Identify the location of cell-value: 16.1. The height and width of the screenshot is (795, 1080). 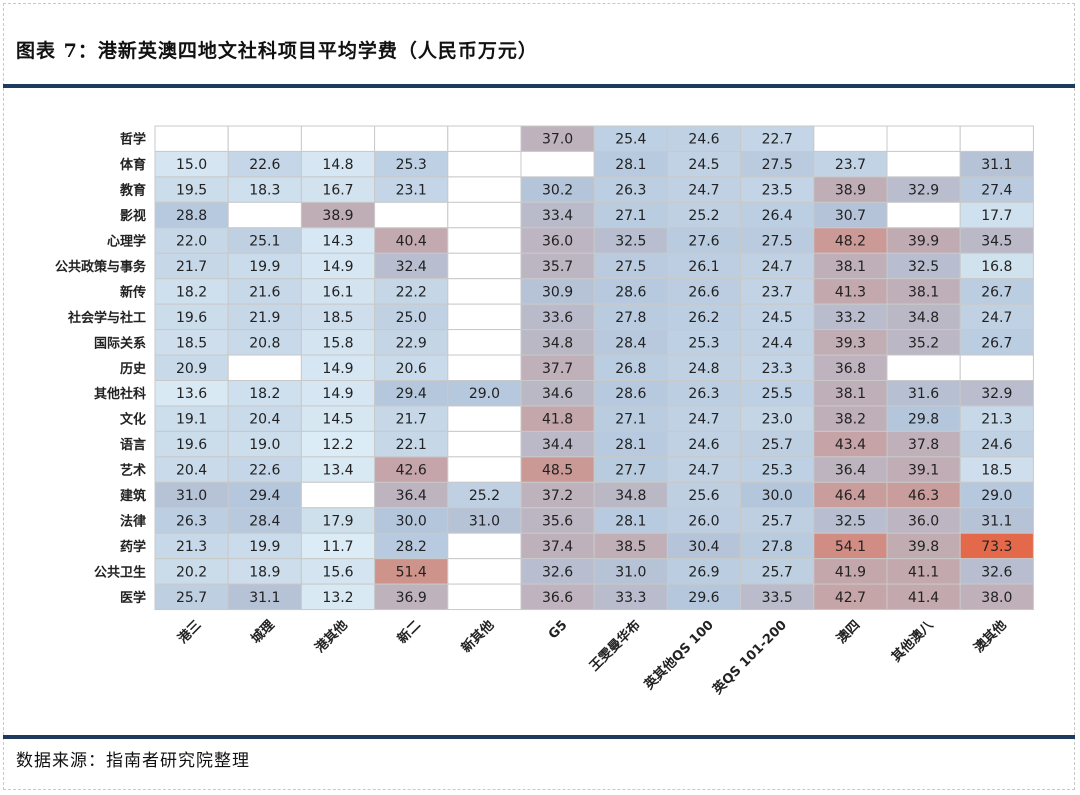
(337, 292).